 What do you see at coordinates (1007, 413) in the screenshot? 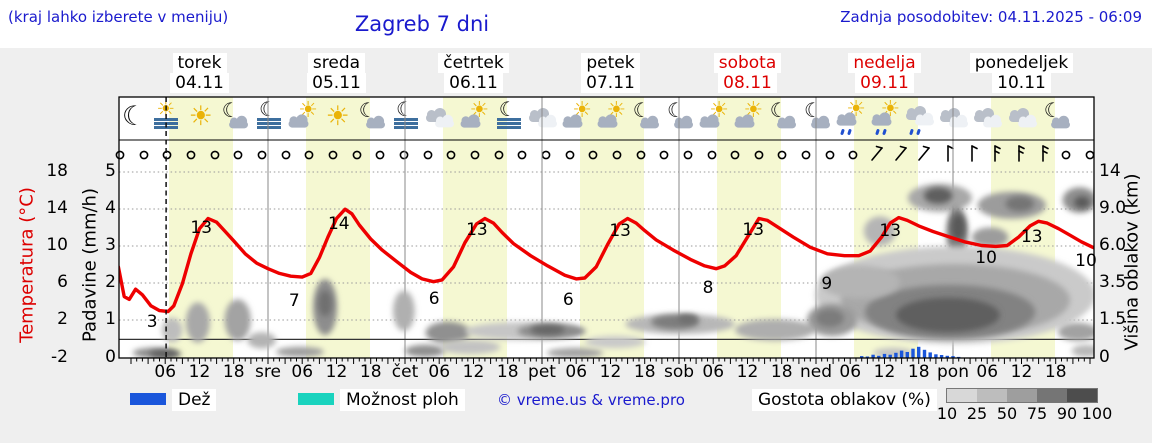
I see `cloud-scale-label: 50` at bounding box center [1007, 413].